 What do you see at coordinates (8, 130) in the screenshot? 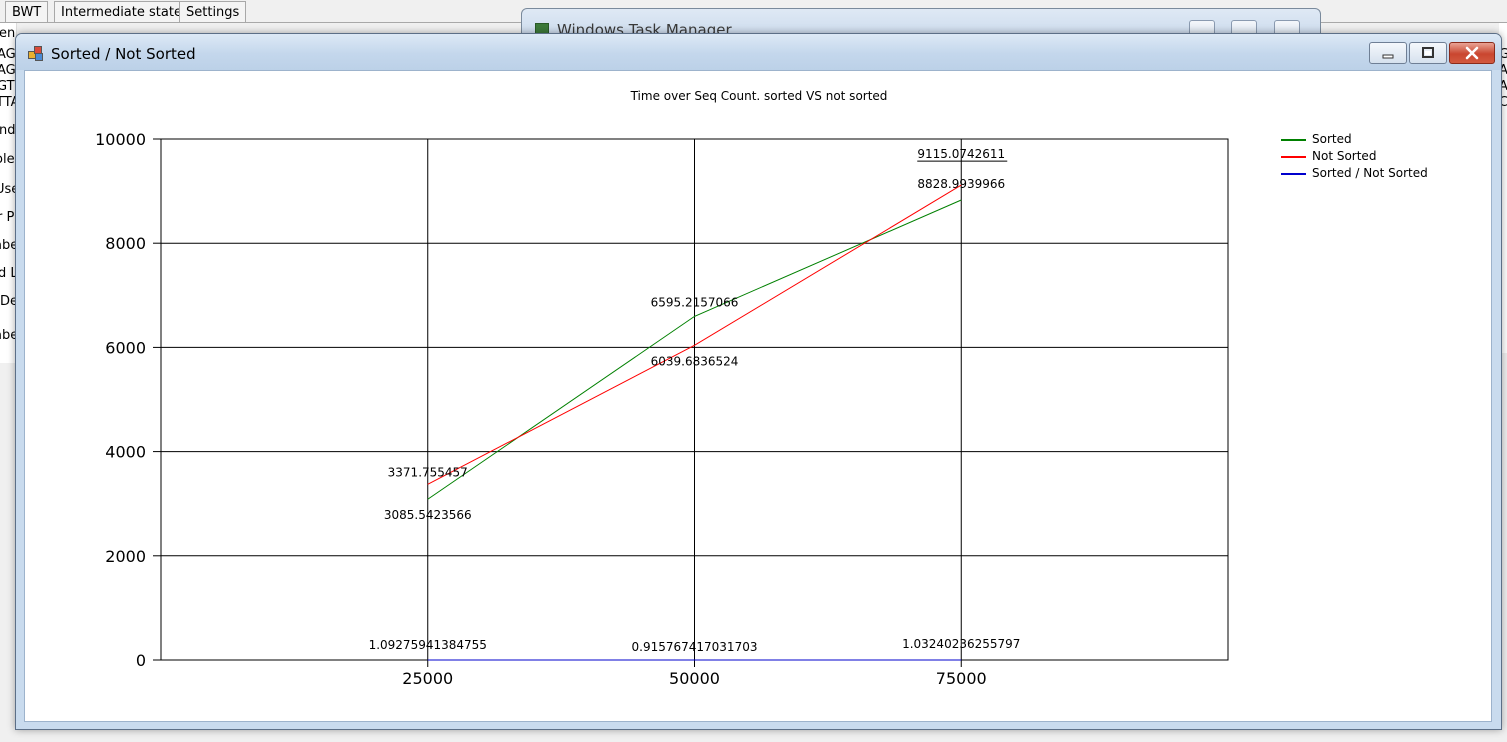
I see `background-text: nd` at bounding box center [8, 130].